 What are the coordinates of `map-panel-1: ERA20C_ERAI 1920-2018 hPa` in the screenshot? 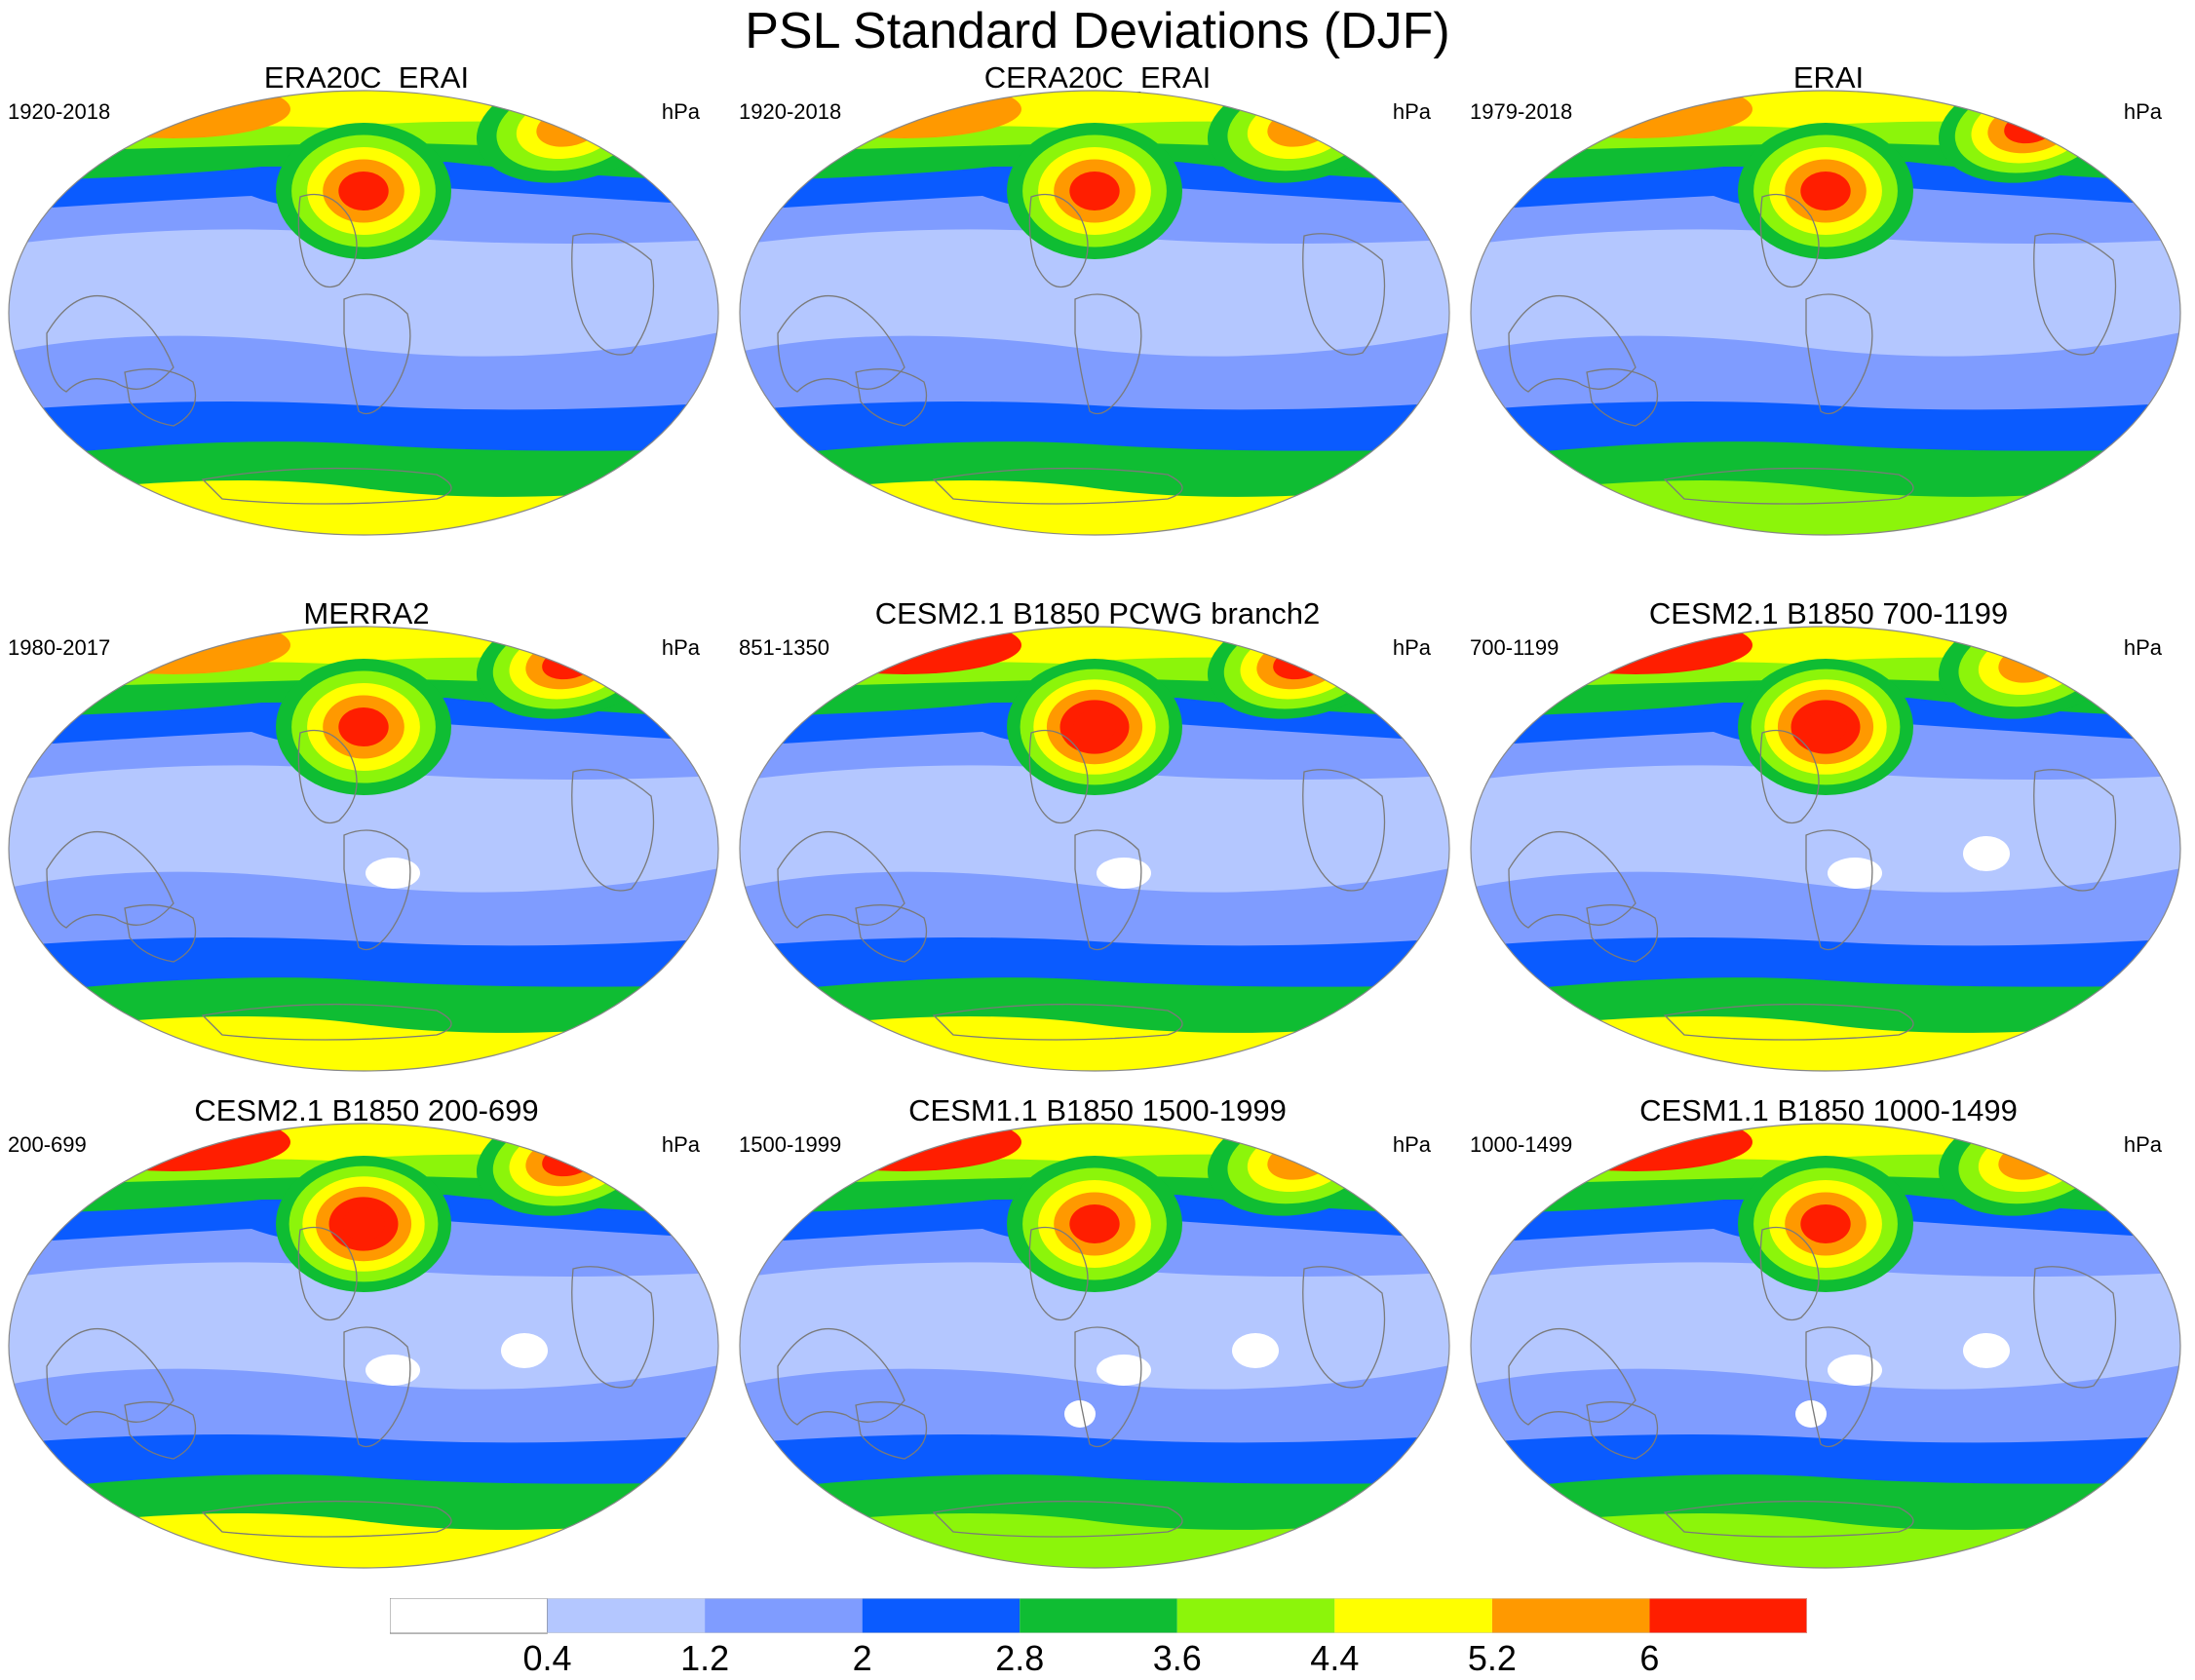 It's located at (366, 313).